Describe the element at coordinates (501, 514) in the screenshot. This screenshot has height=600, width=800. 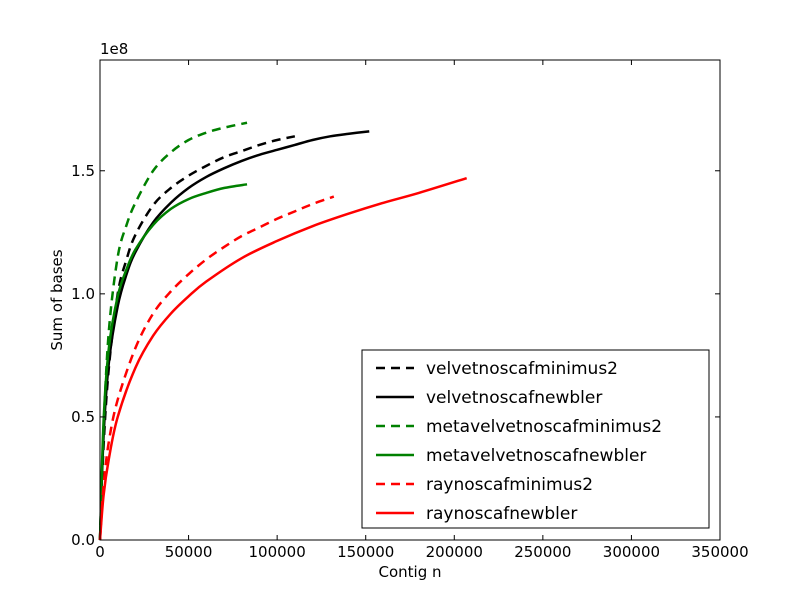
I see `legend-label: raynoscafnewbler` at that location.